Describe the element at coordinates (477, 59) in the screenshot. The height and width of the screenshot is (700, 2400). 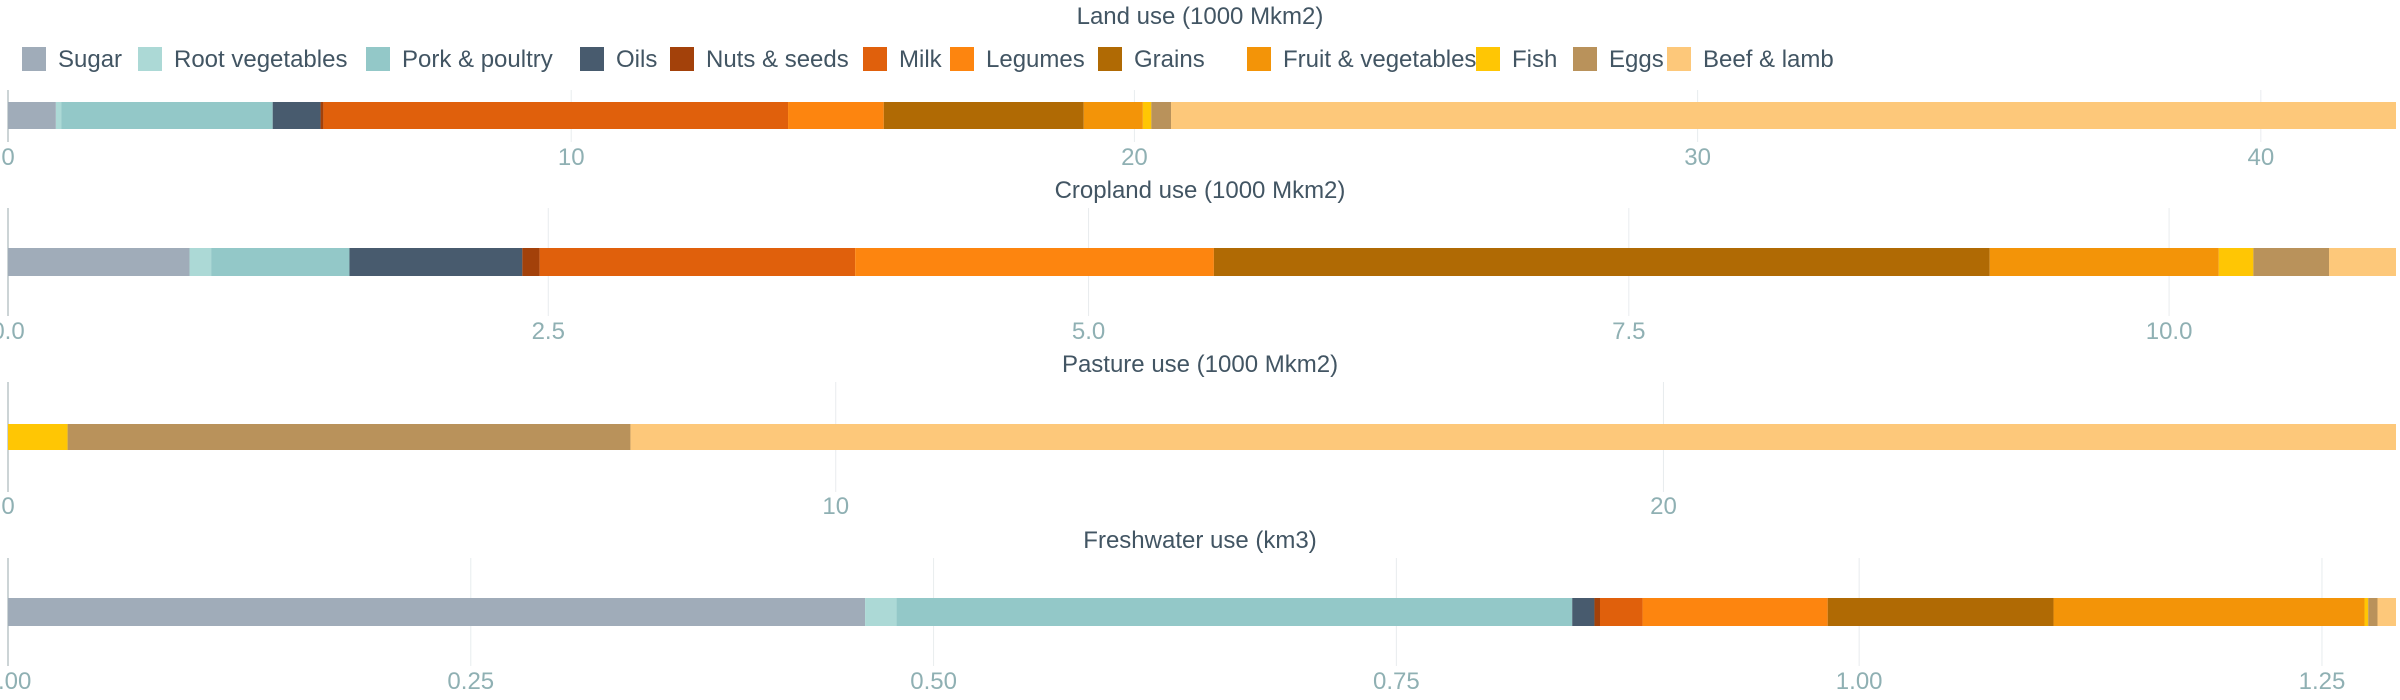
I see `legend-label: Pork & poultry` at that location.